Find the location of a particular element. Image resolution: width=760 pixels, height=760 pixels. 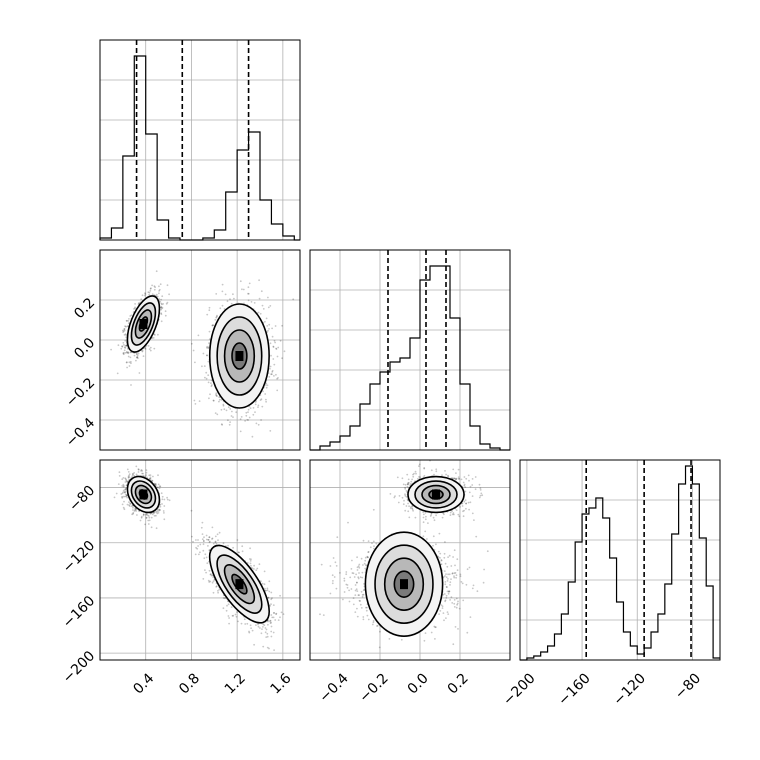

hist-panel-3-histogram is located at coordinates (620, 563).